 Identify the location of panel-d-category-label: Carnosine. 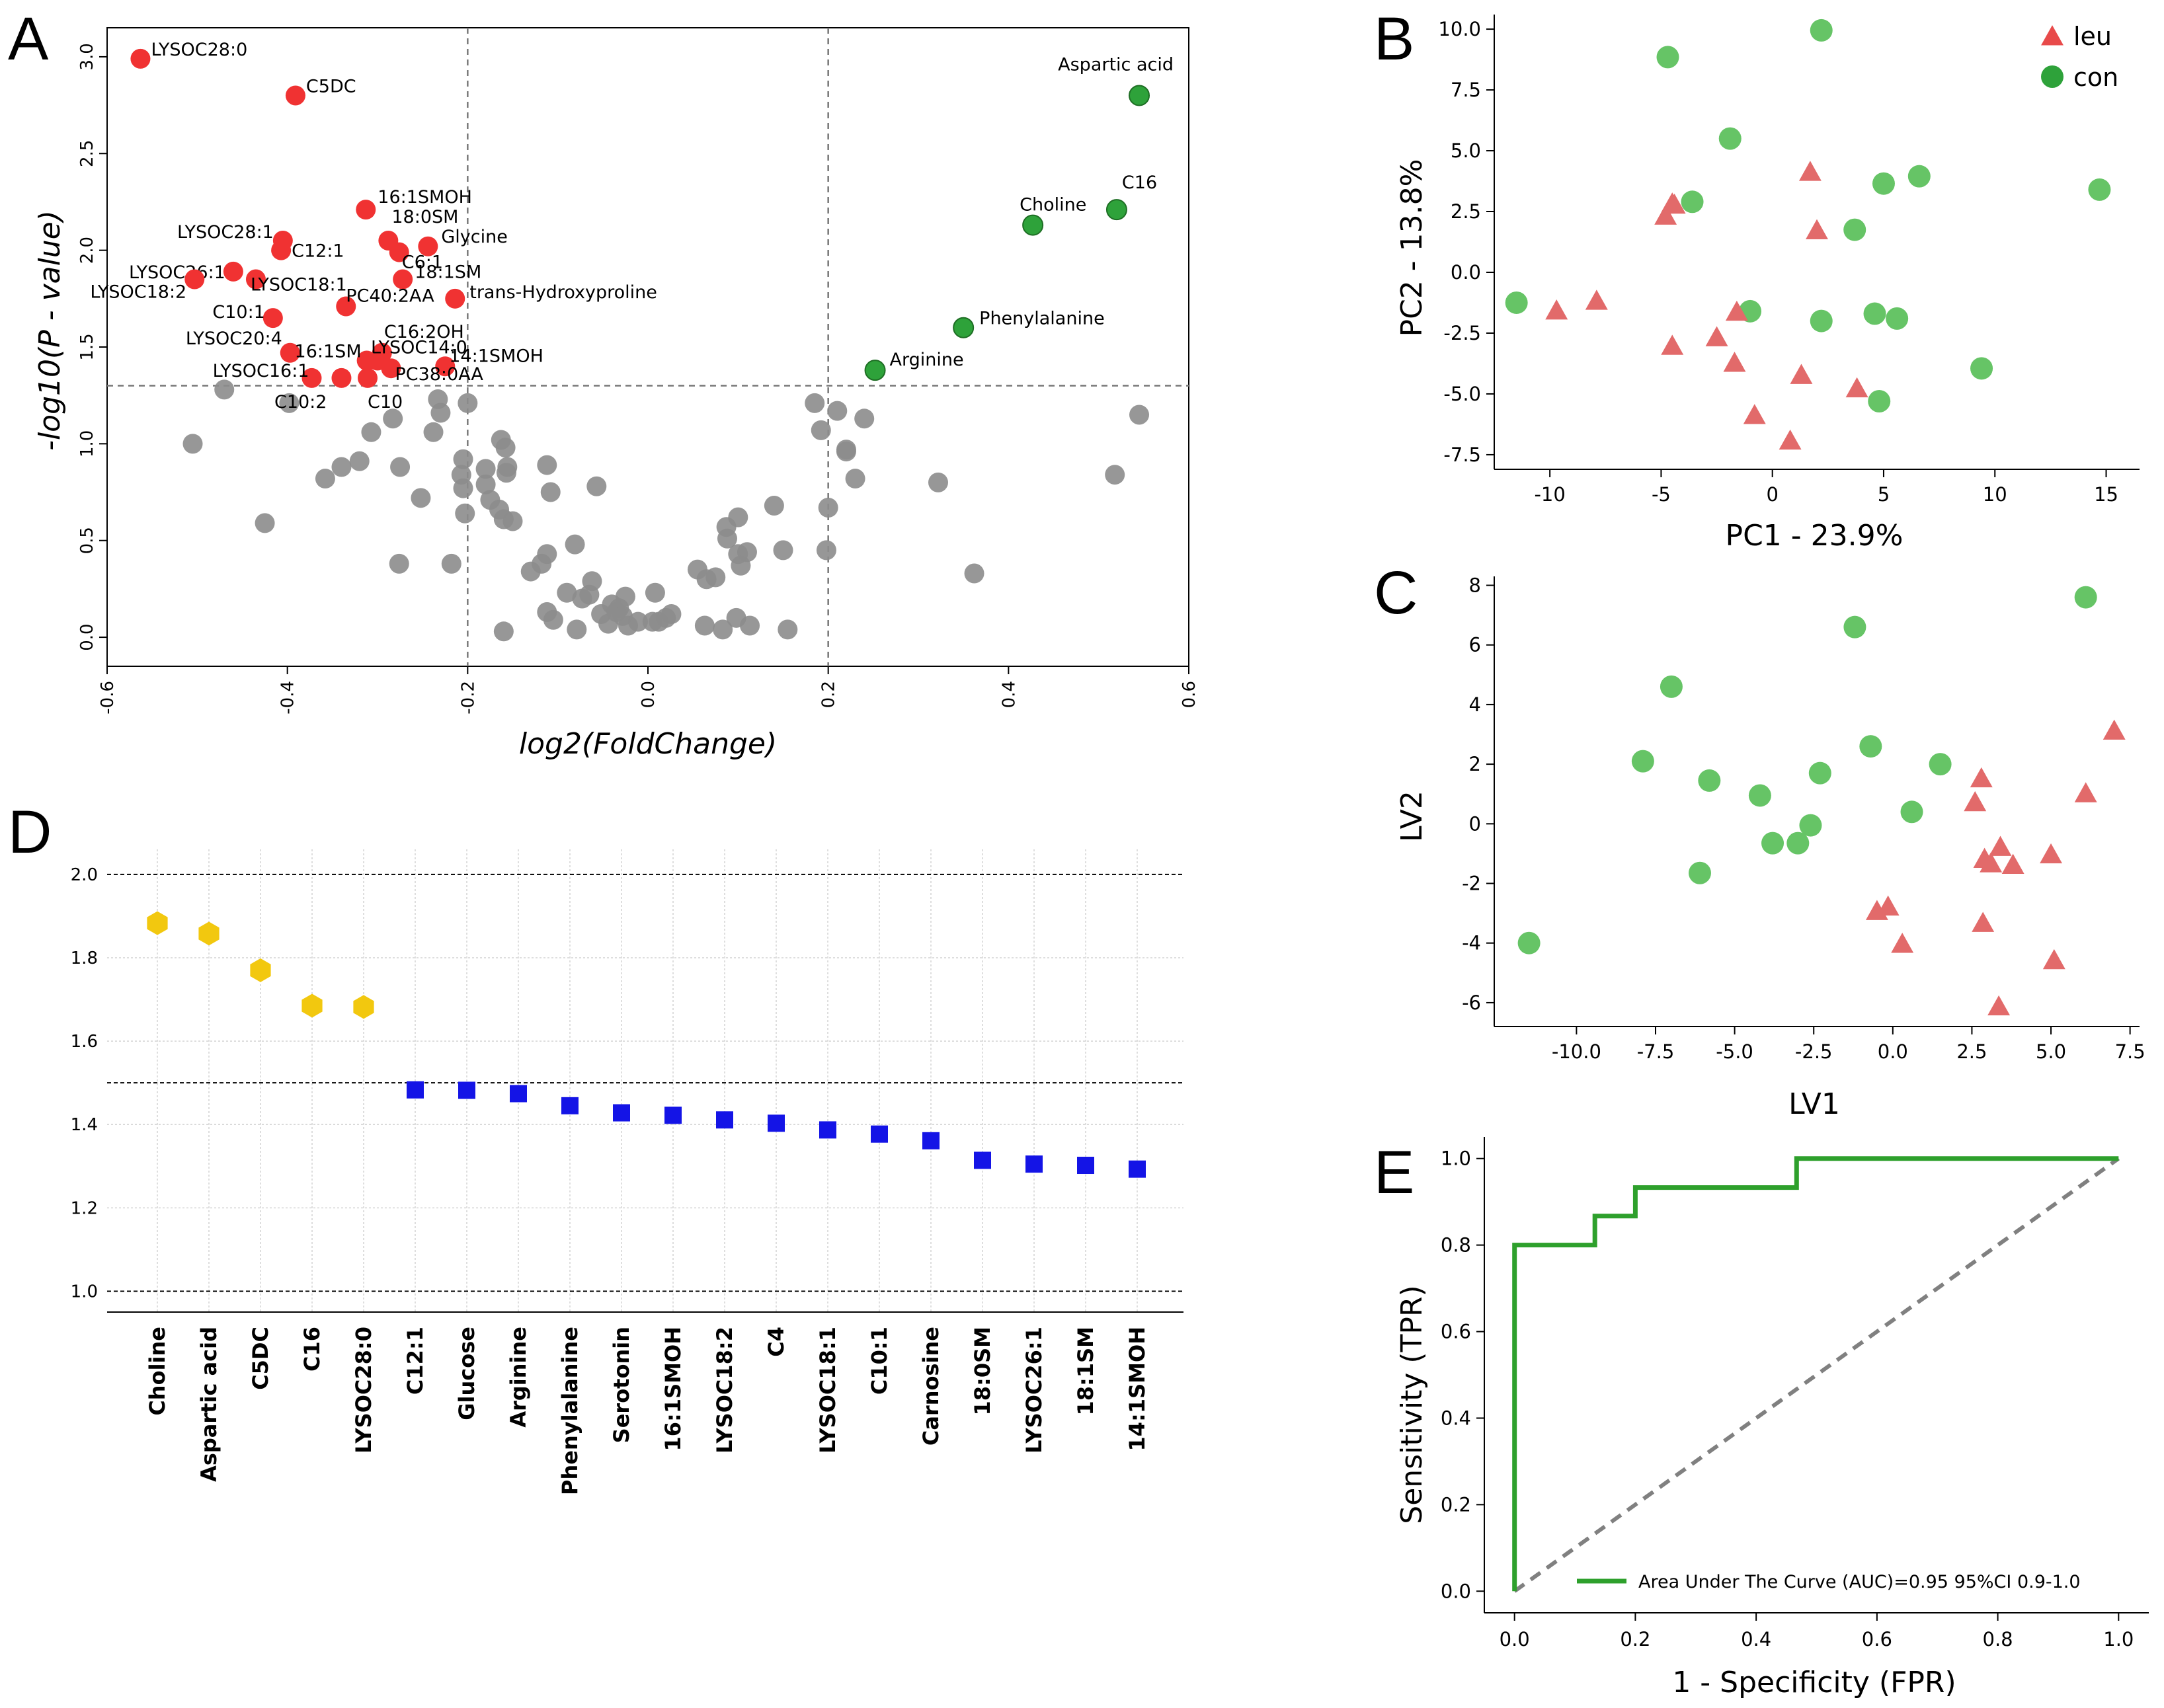
(930, 1386).